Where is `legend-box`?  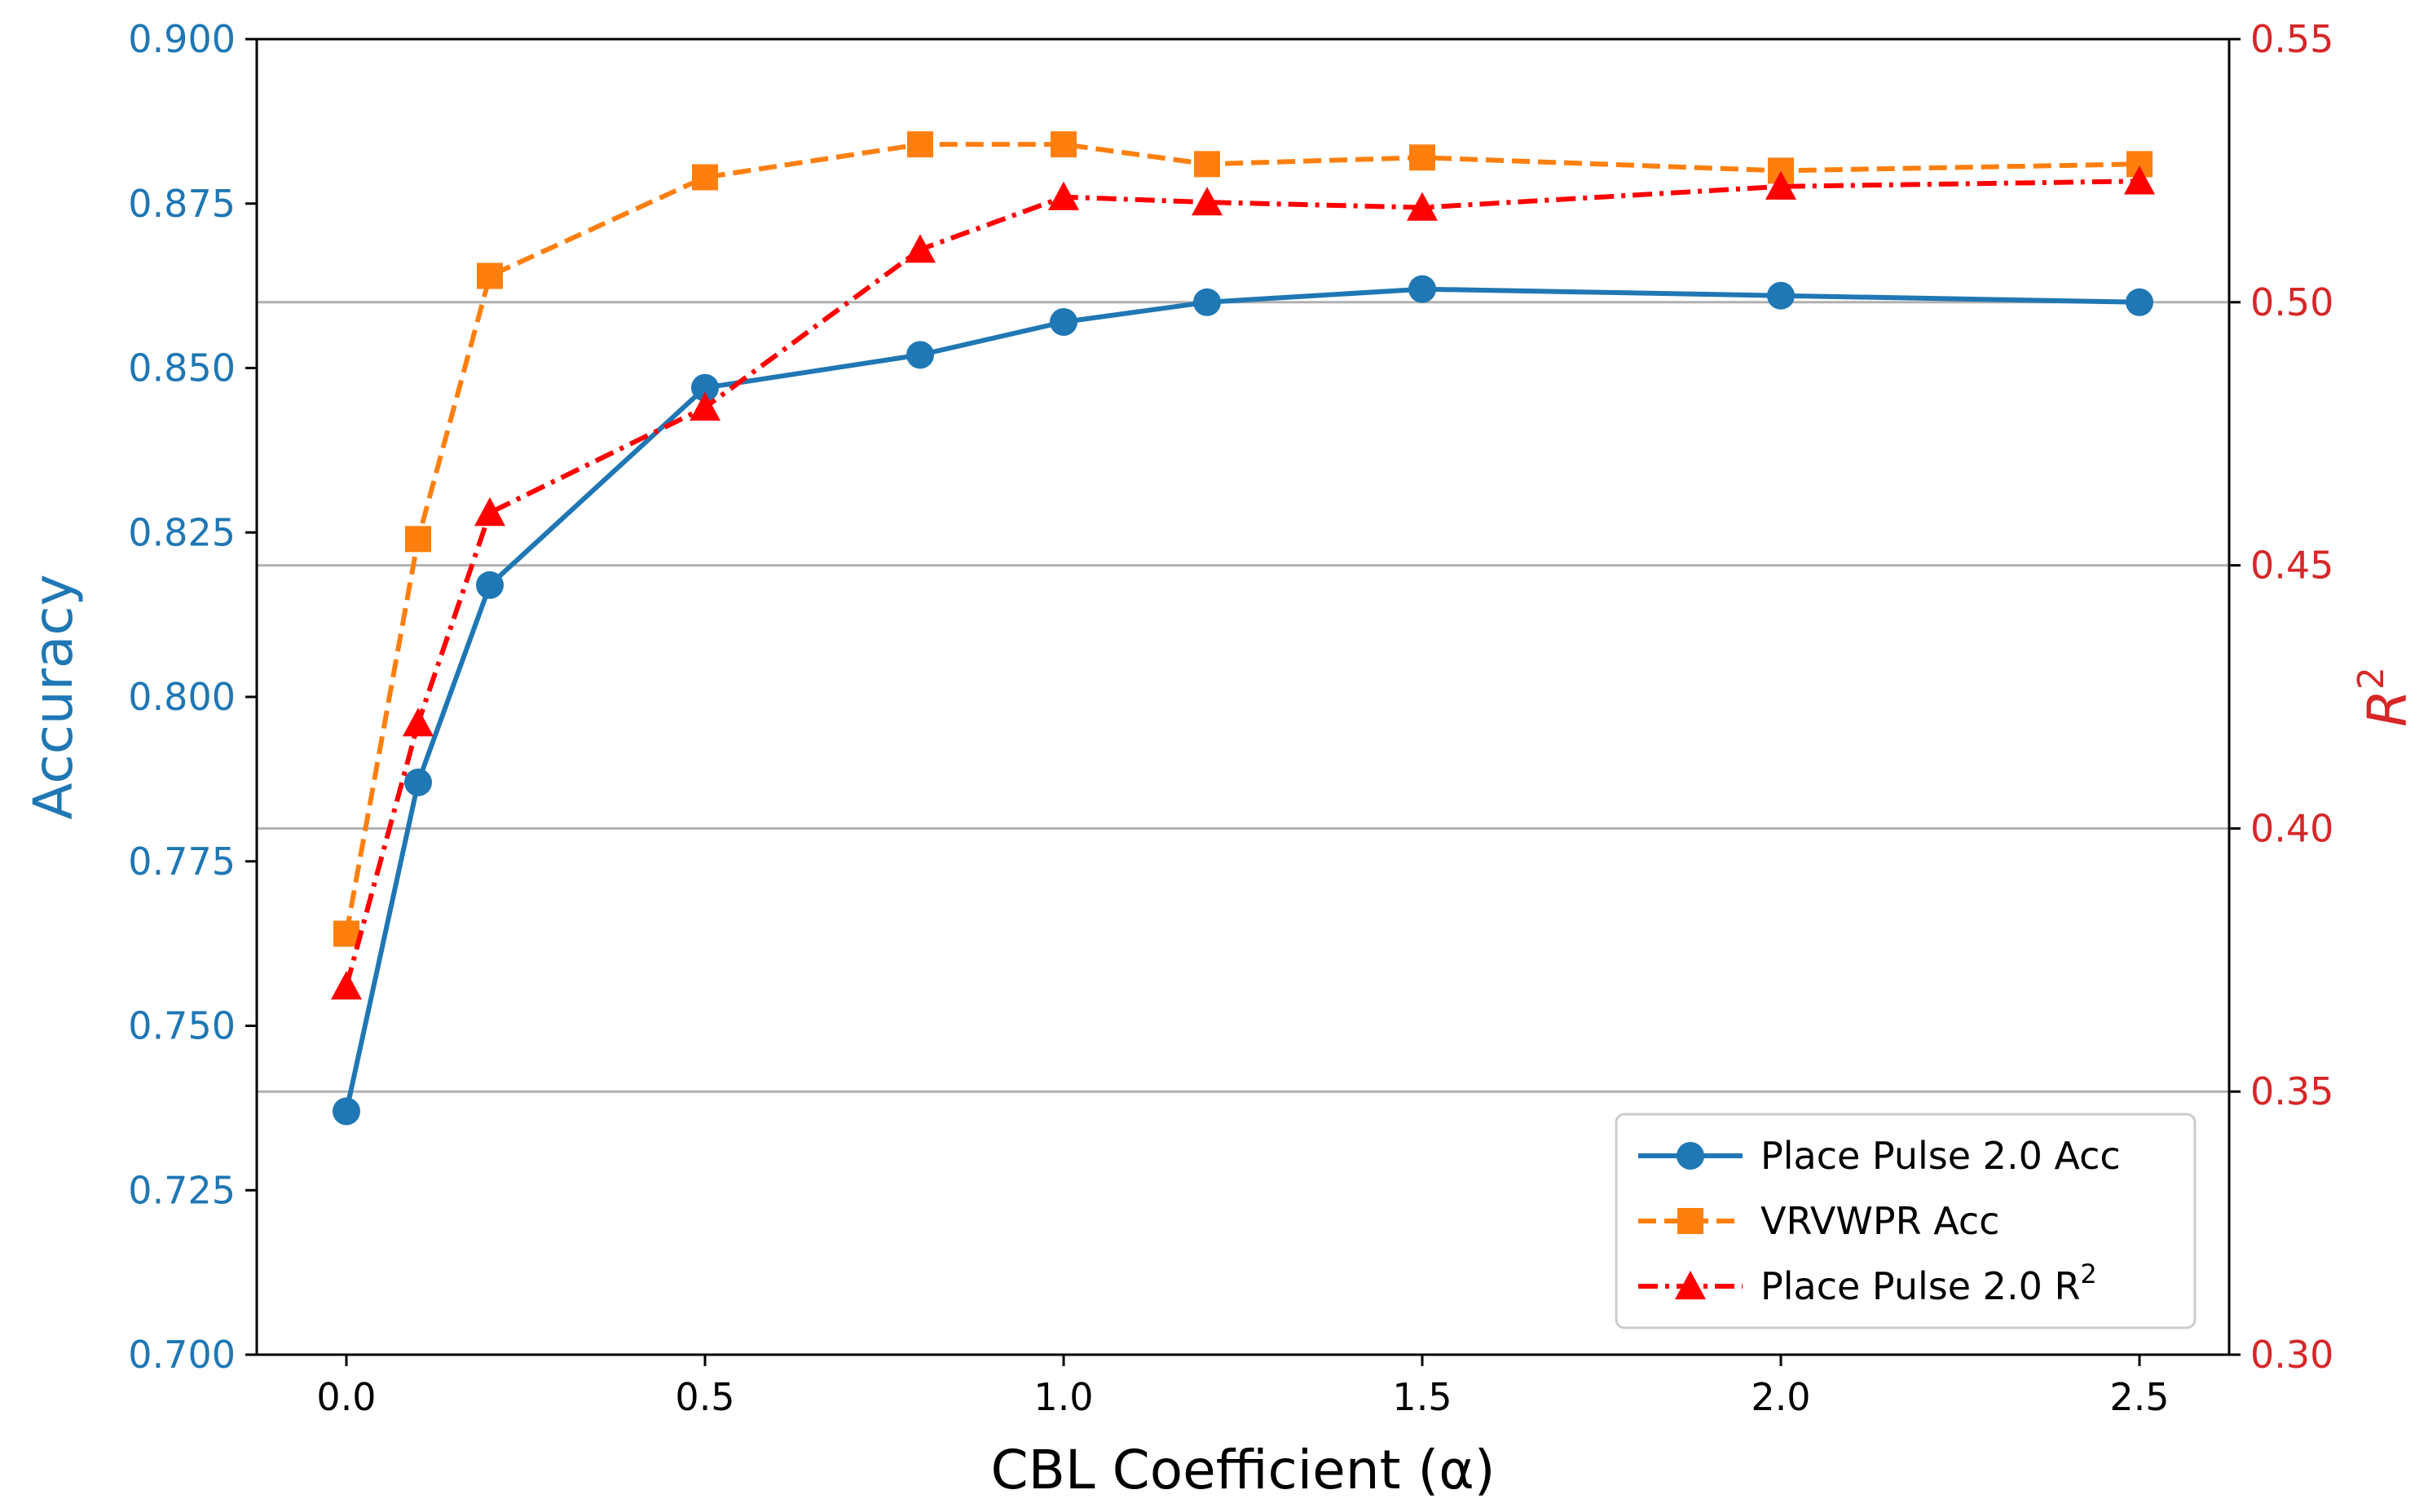
legend-box is located at coordinates (1906, 1221).